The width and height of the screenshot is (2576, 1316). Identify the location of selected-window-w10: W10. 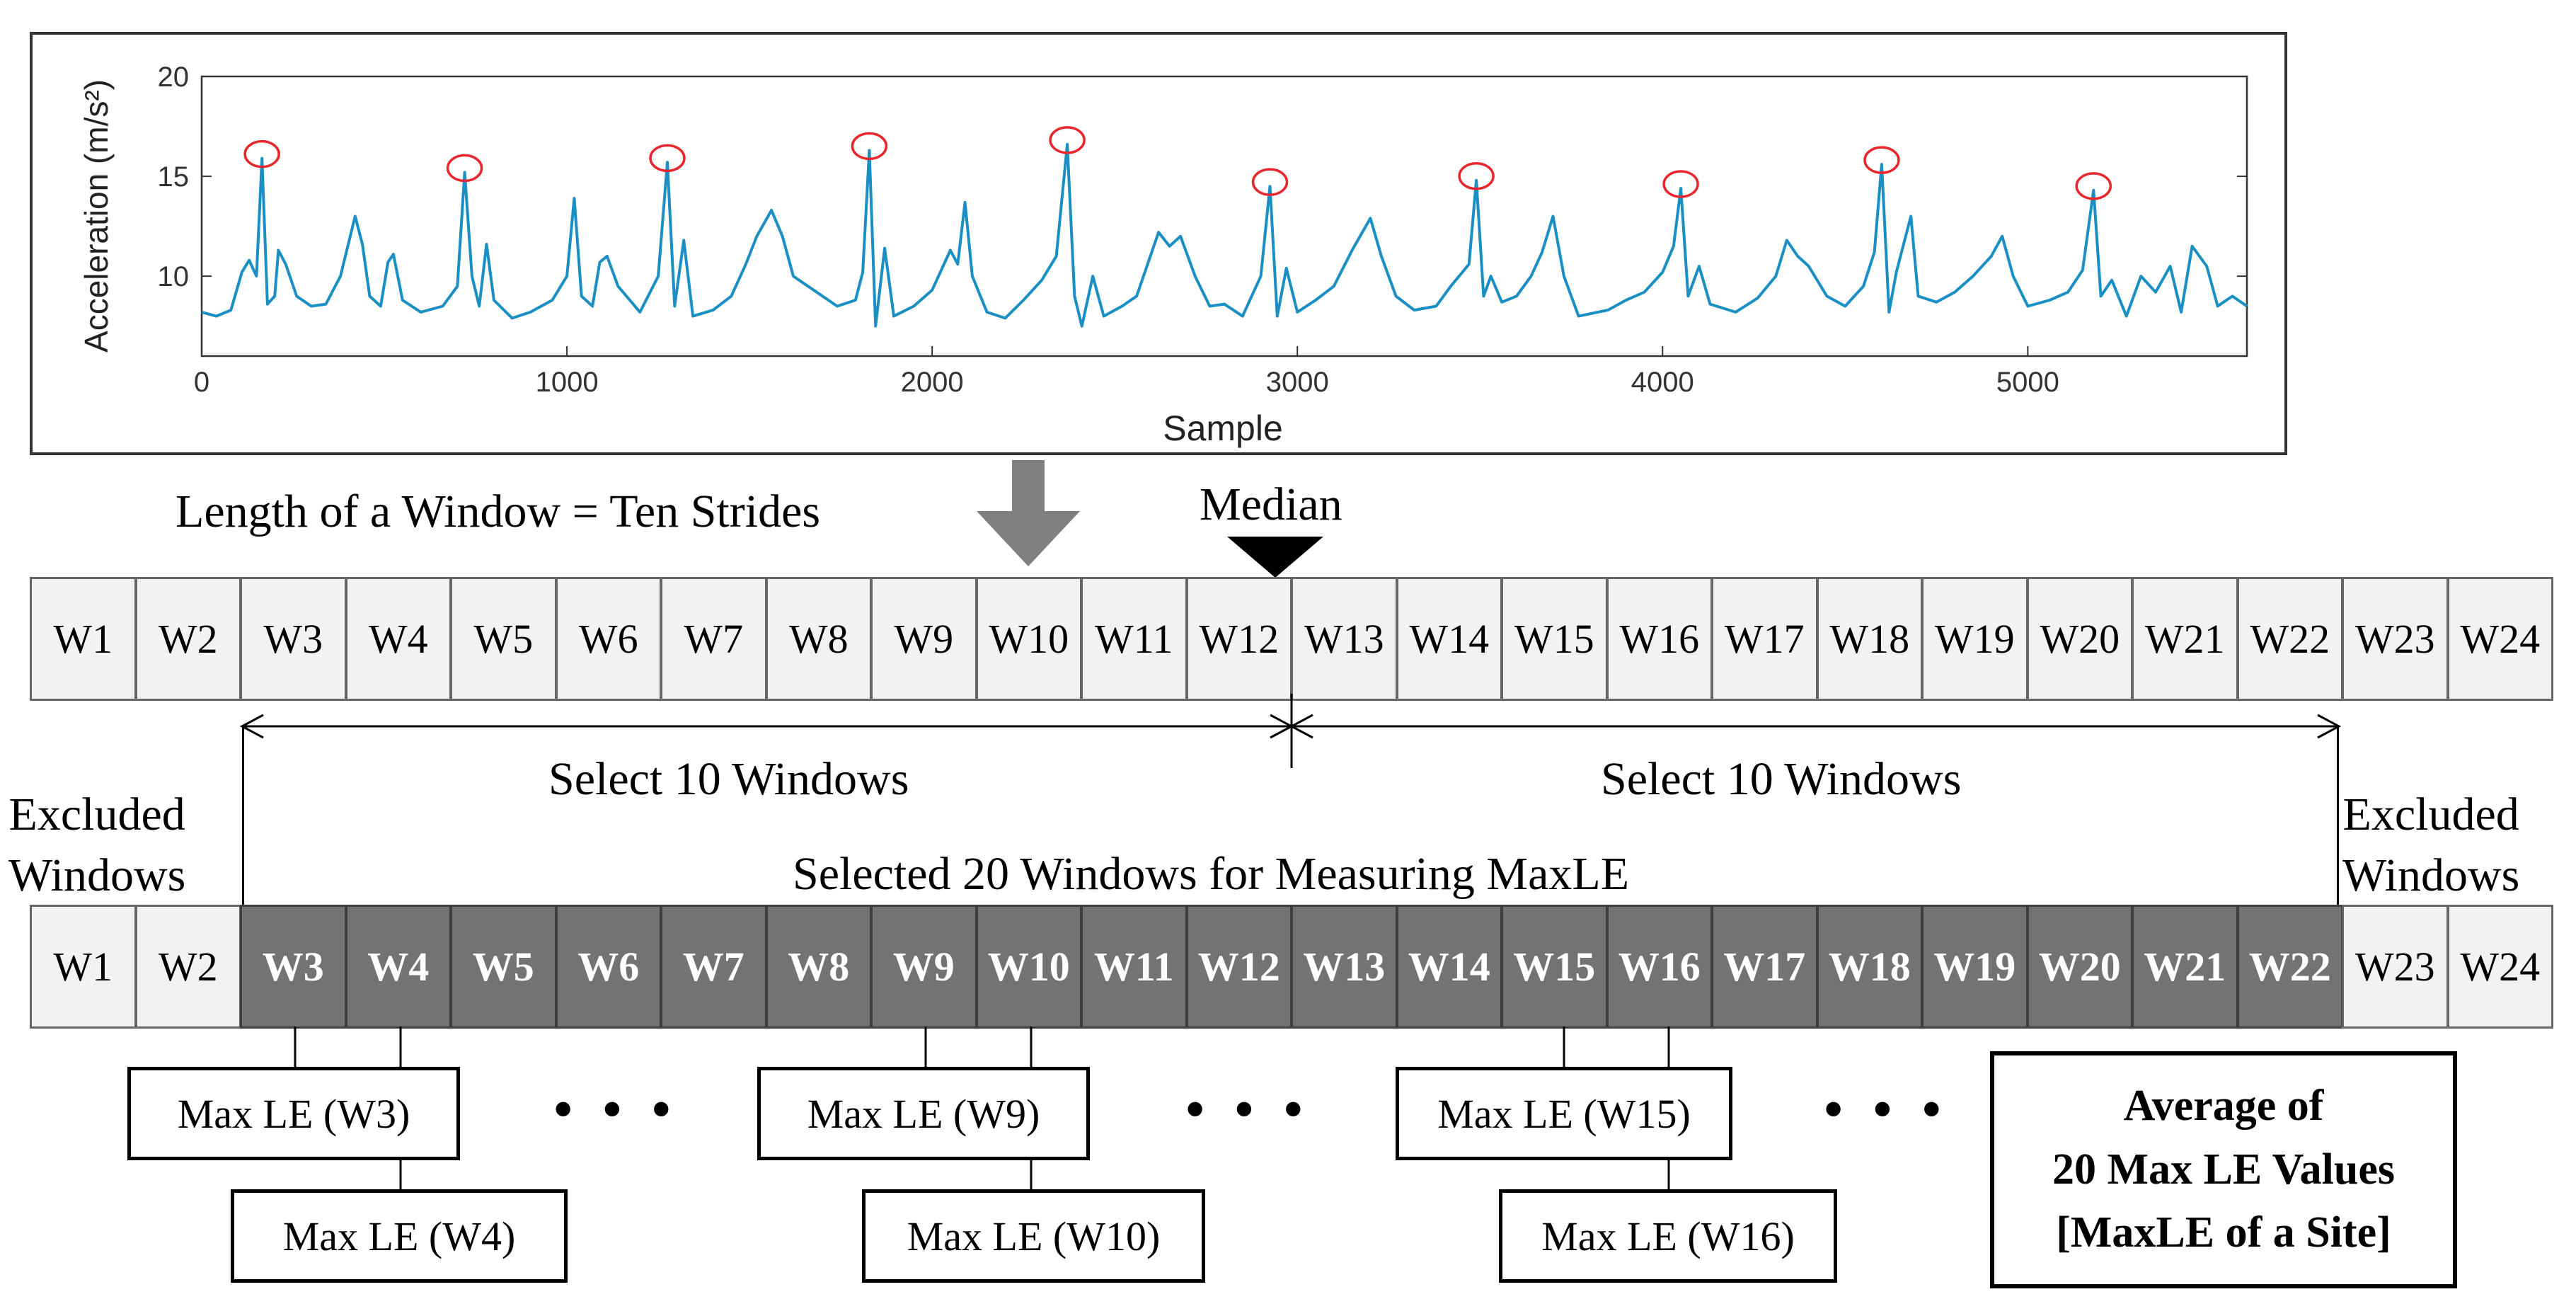
(1029, 967).